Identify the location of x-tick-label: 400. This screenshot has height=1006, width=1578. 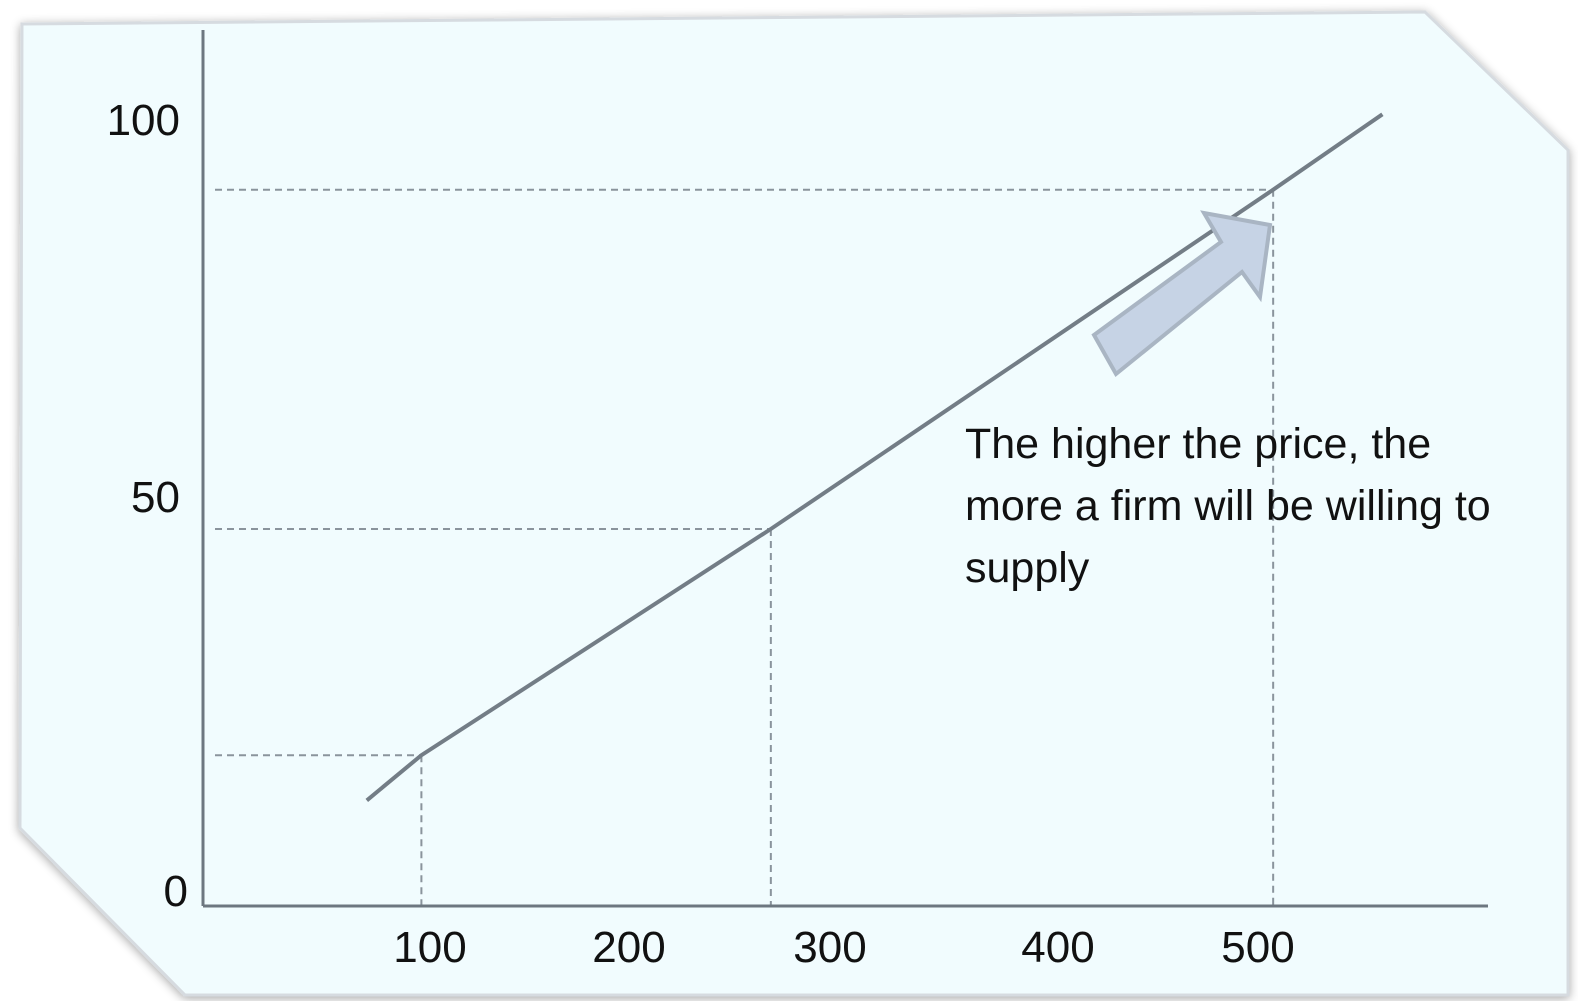
(1057, 947).